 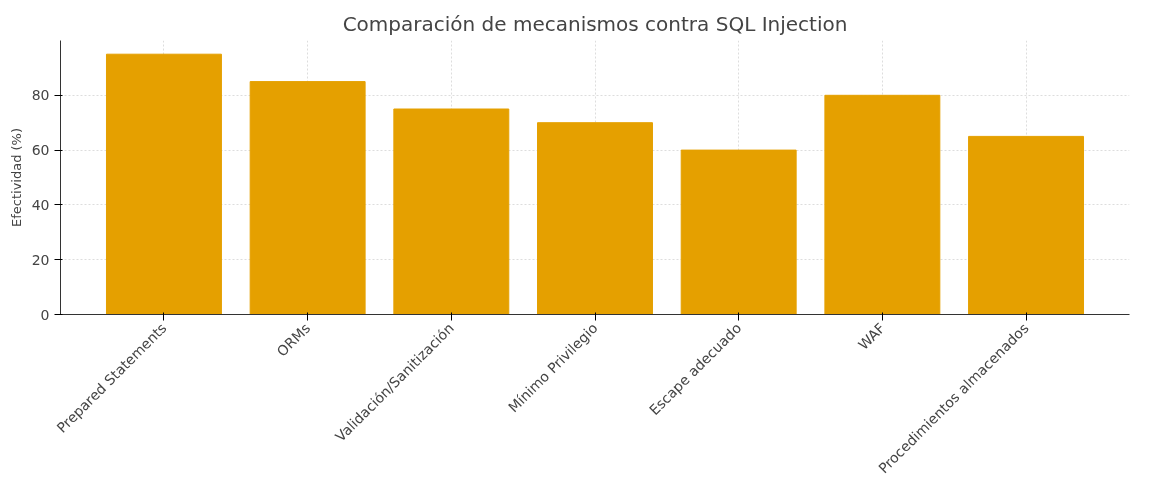 What do you see at coordinates (595, 23) in the screenshot?
I see `chart-title: Comparación de mecanismos contra SQL Injection` at bounding box center [595, 23].